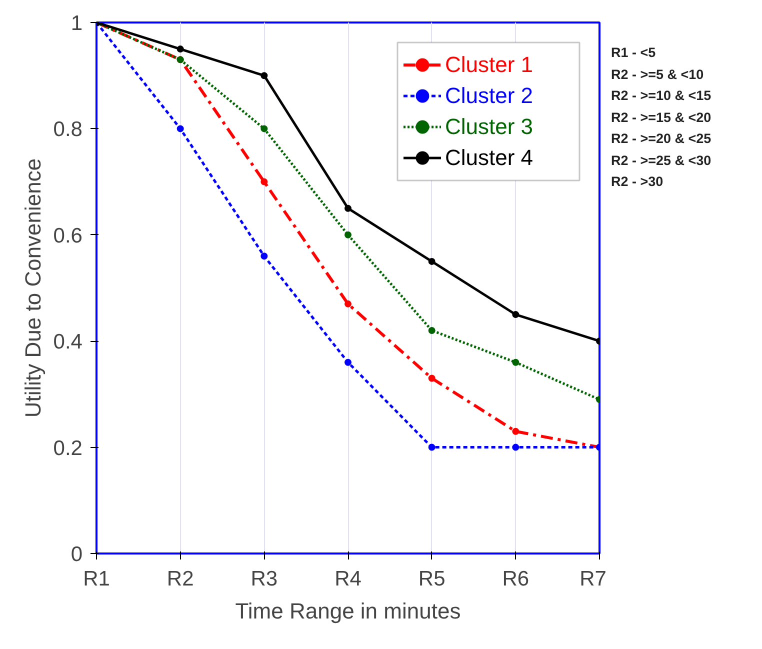 This screenshot has height=649, width=762. I want to click on x-tick-label: R2, so click(180, 579).